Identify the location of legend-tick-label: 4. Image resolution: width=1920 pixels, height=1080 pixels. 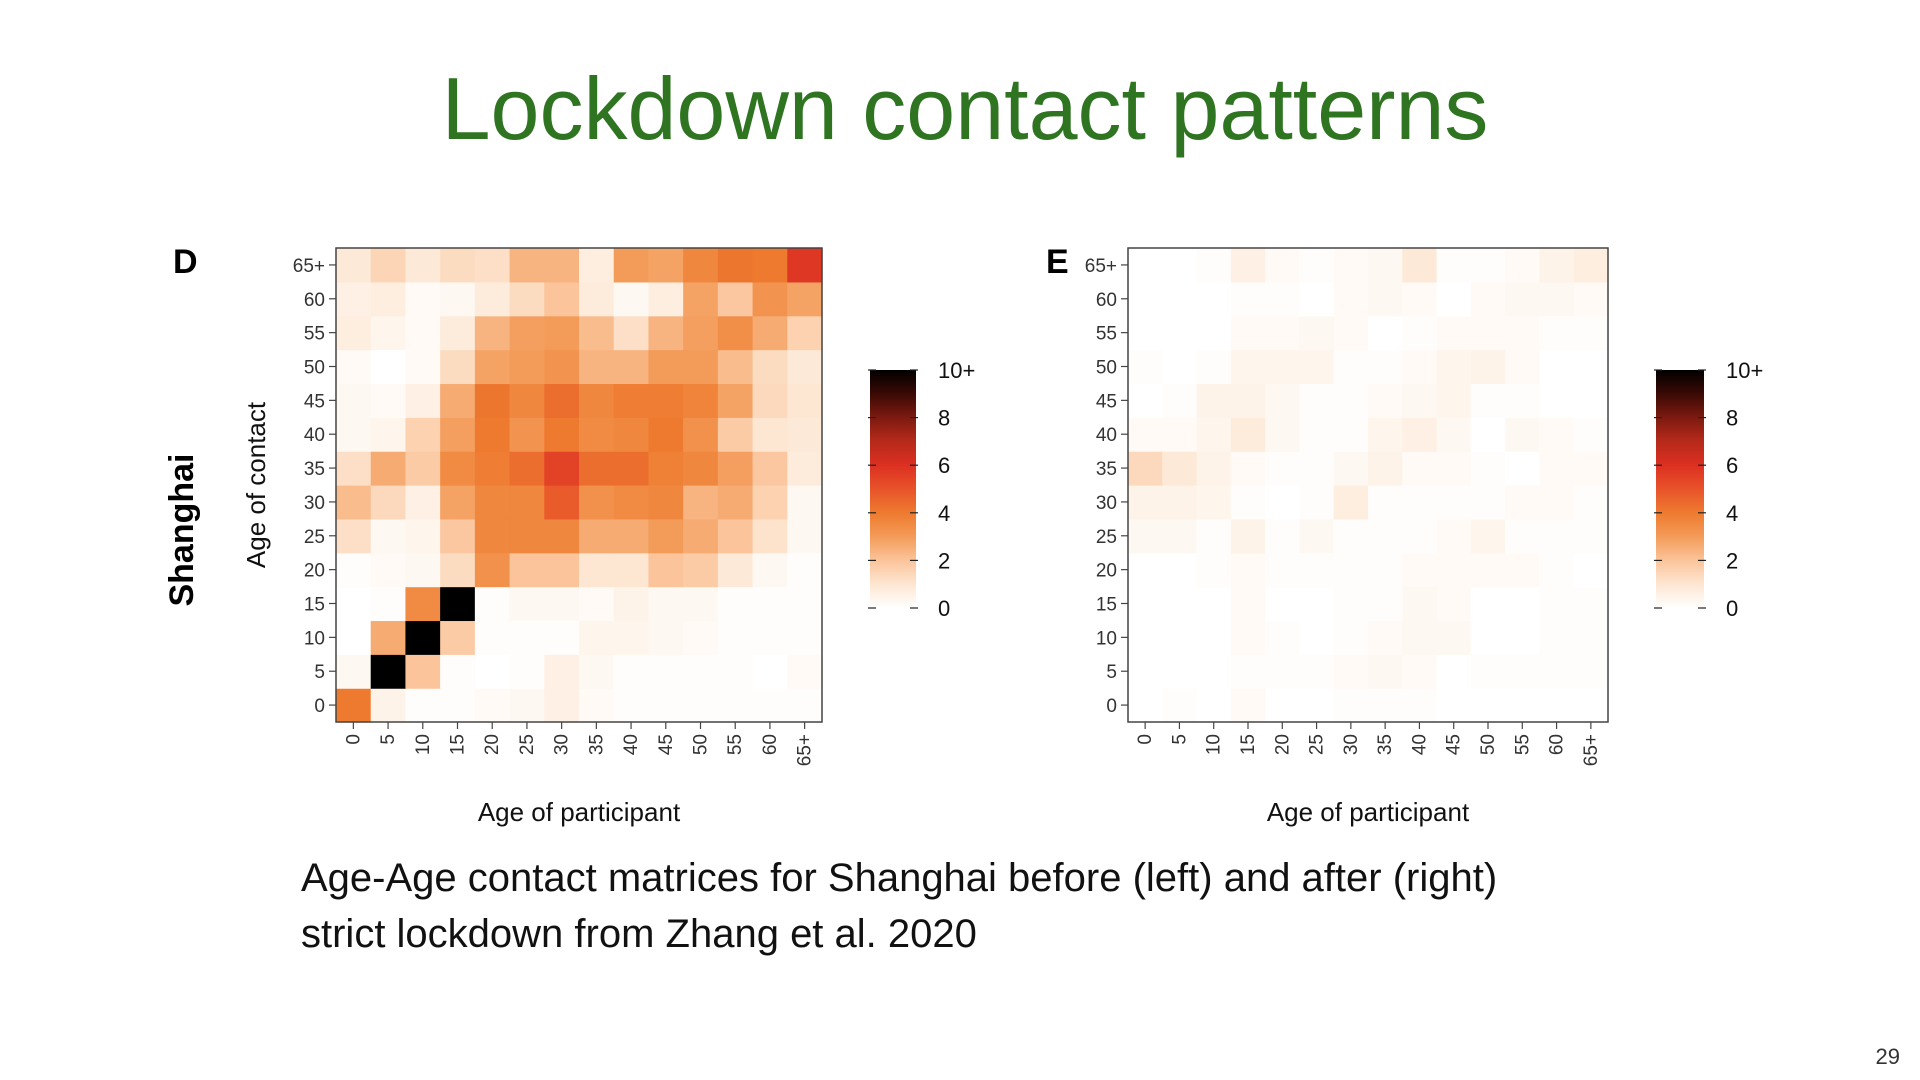
(944, 513).